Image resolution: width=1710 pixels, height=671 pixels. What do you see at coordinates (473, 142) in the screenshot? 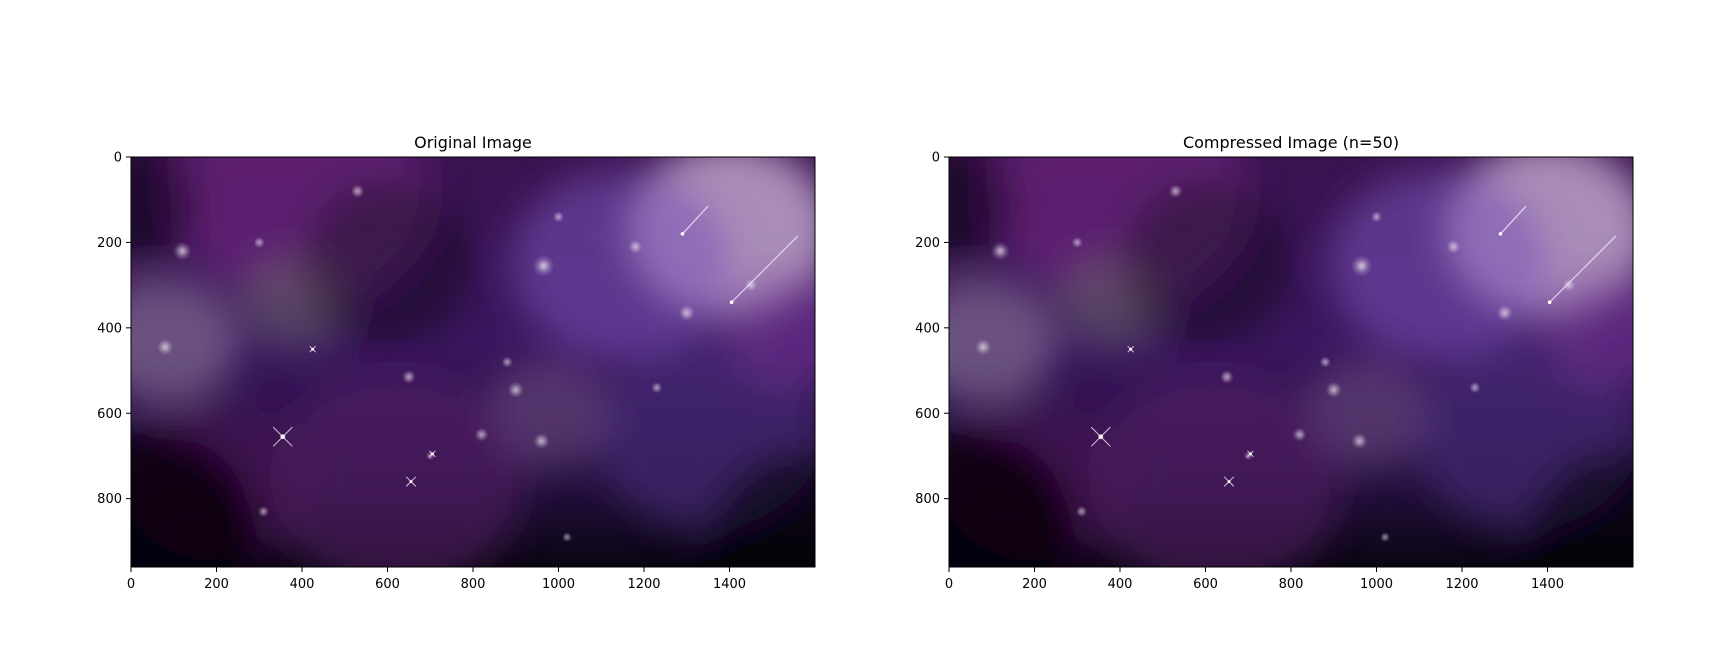
I see `panel-title-original: Original Image` at bounding box center [473, 142].